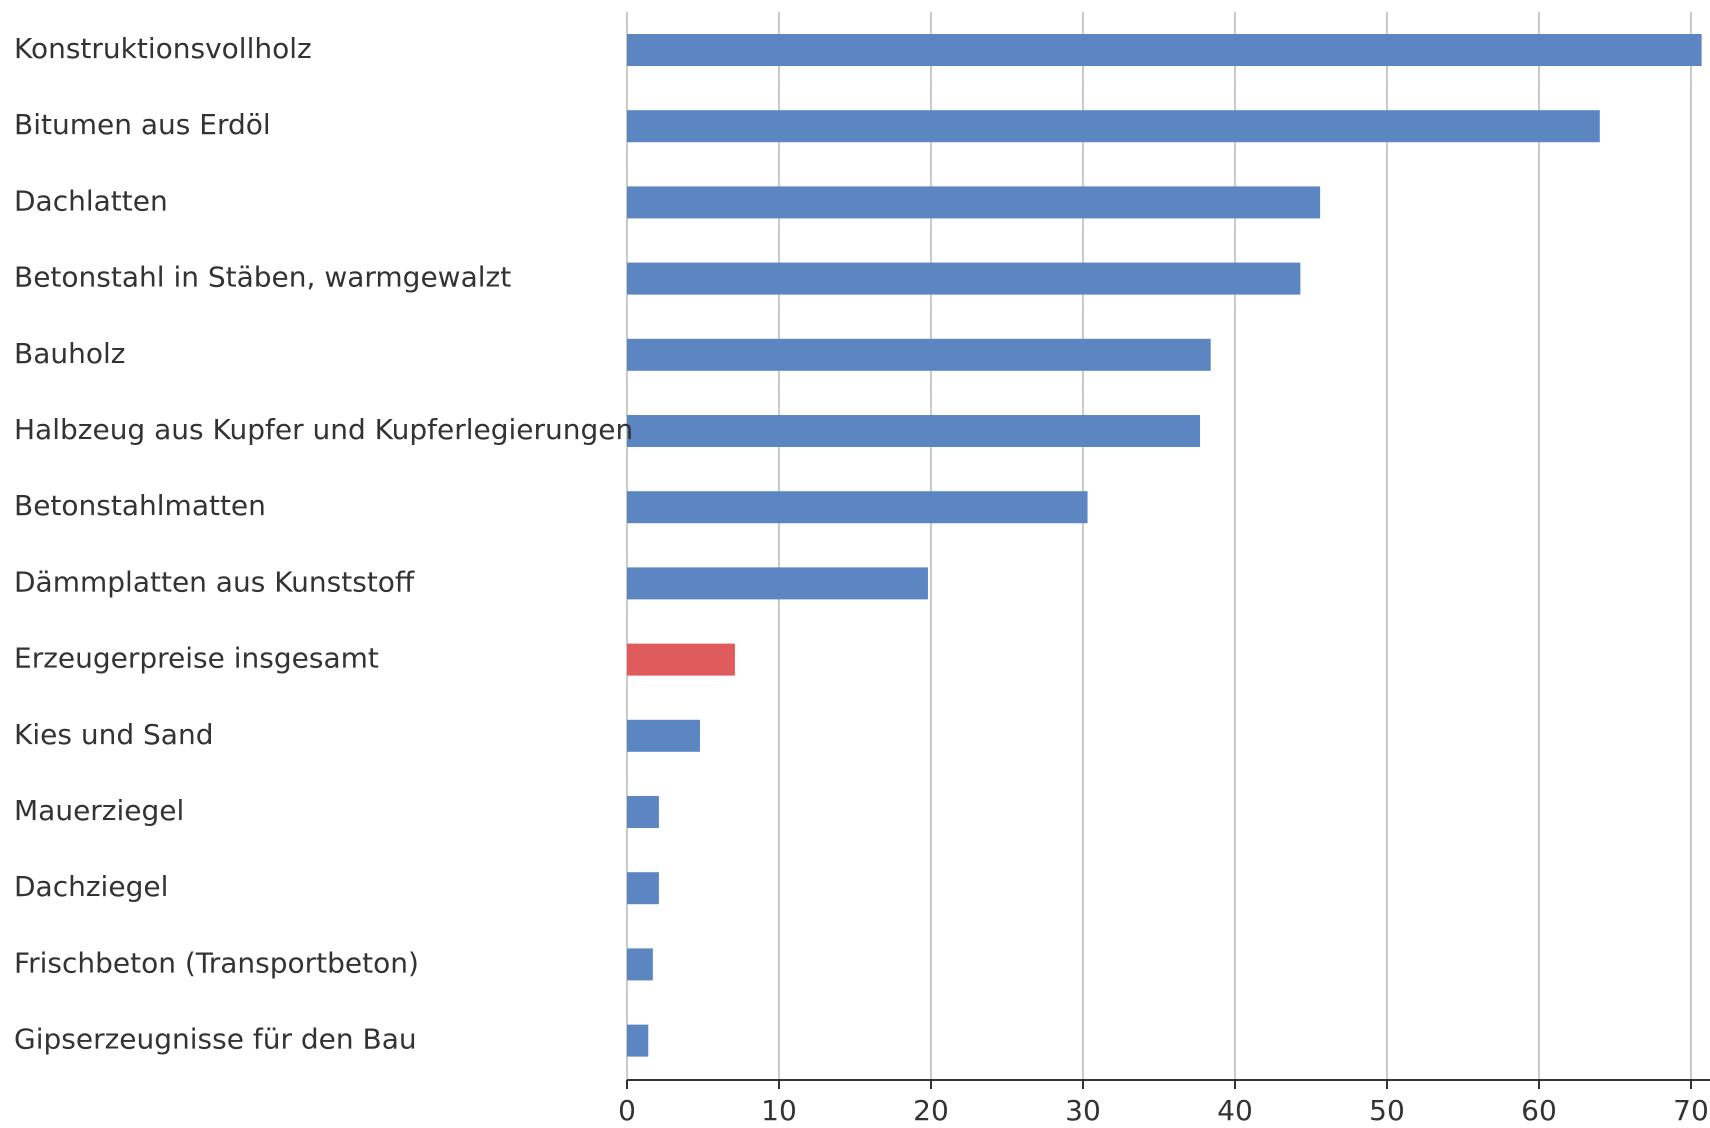 This screenshot has width=1710, height=1128. Describe the element at coordinates (777, 583) in the screenshot. I see `bar-dämmplatten-aus-kunststoff` at that location.